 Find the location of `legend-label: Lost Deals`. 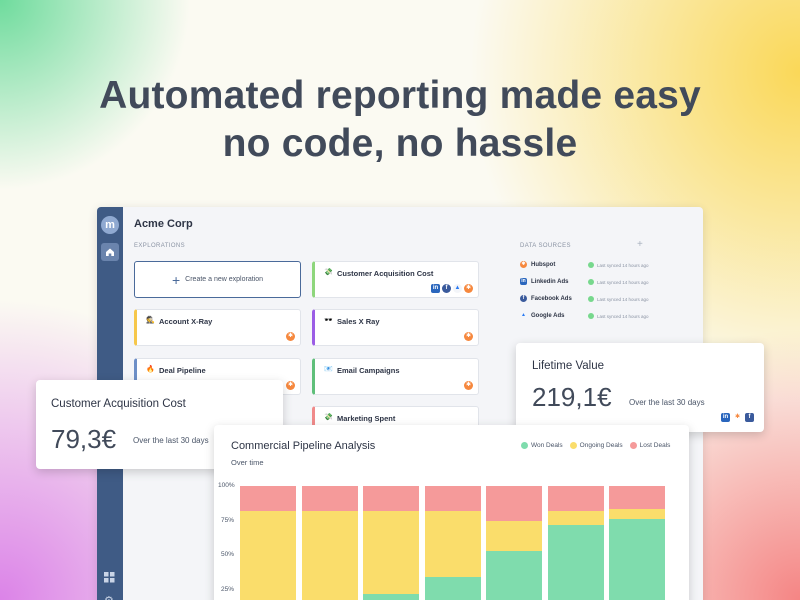

legend-label: Lost Deals is located at coordinates (655, 445).